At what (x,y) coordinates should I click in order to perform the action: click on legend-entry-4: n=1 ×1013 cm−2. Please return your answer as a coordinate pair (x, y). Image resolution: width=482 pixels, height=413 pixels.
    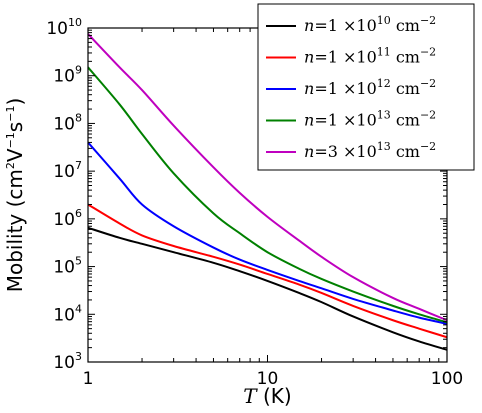
    Looking at the image, I should click on (370, 119).